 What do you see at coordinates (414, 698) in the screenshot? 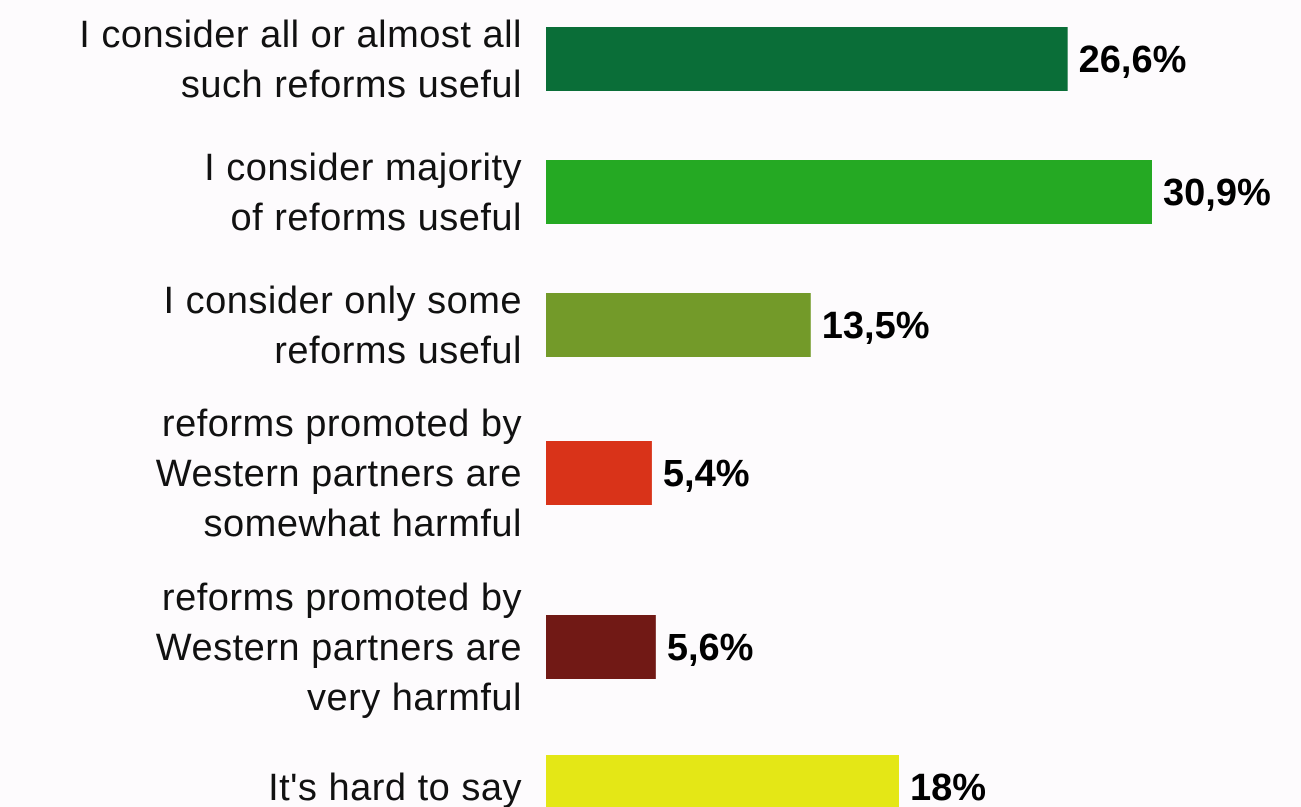
I see `category-label-line: very harmful` at bounding box center [414, 698].